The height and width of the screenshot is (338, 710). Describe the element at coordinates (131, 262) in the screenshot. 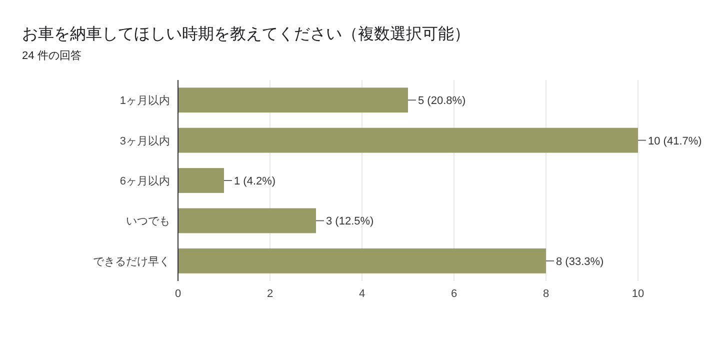

I see `y-tick-label: できるだけ早く` at that location.